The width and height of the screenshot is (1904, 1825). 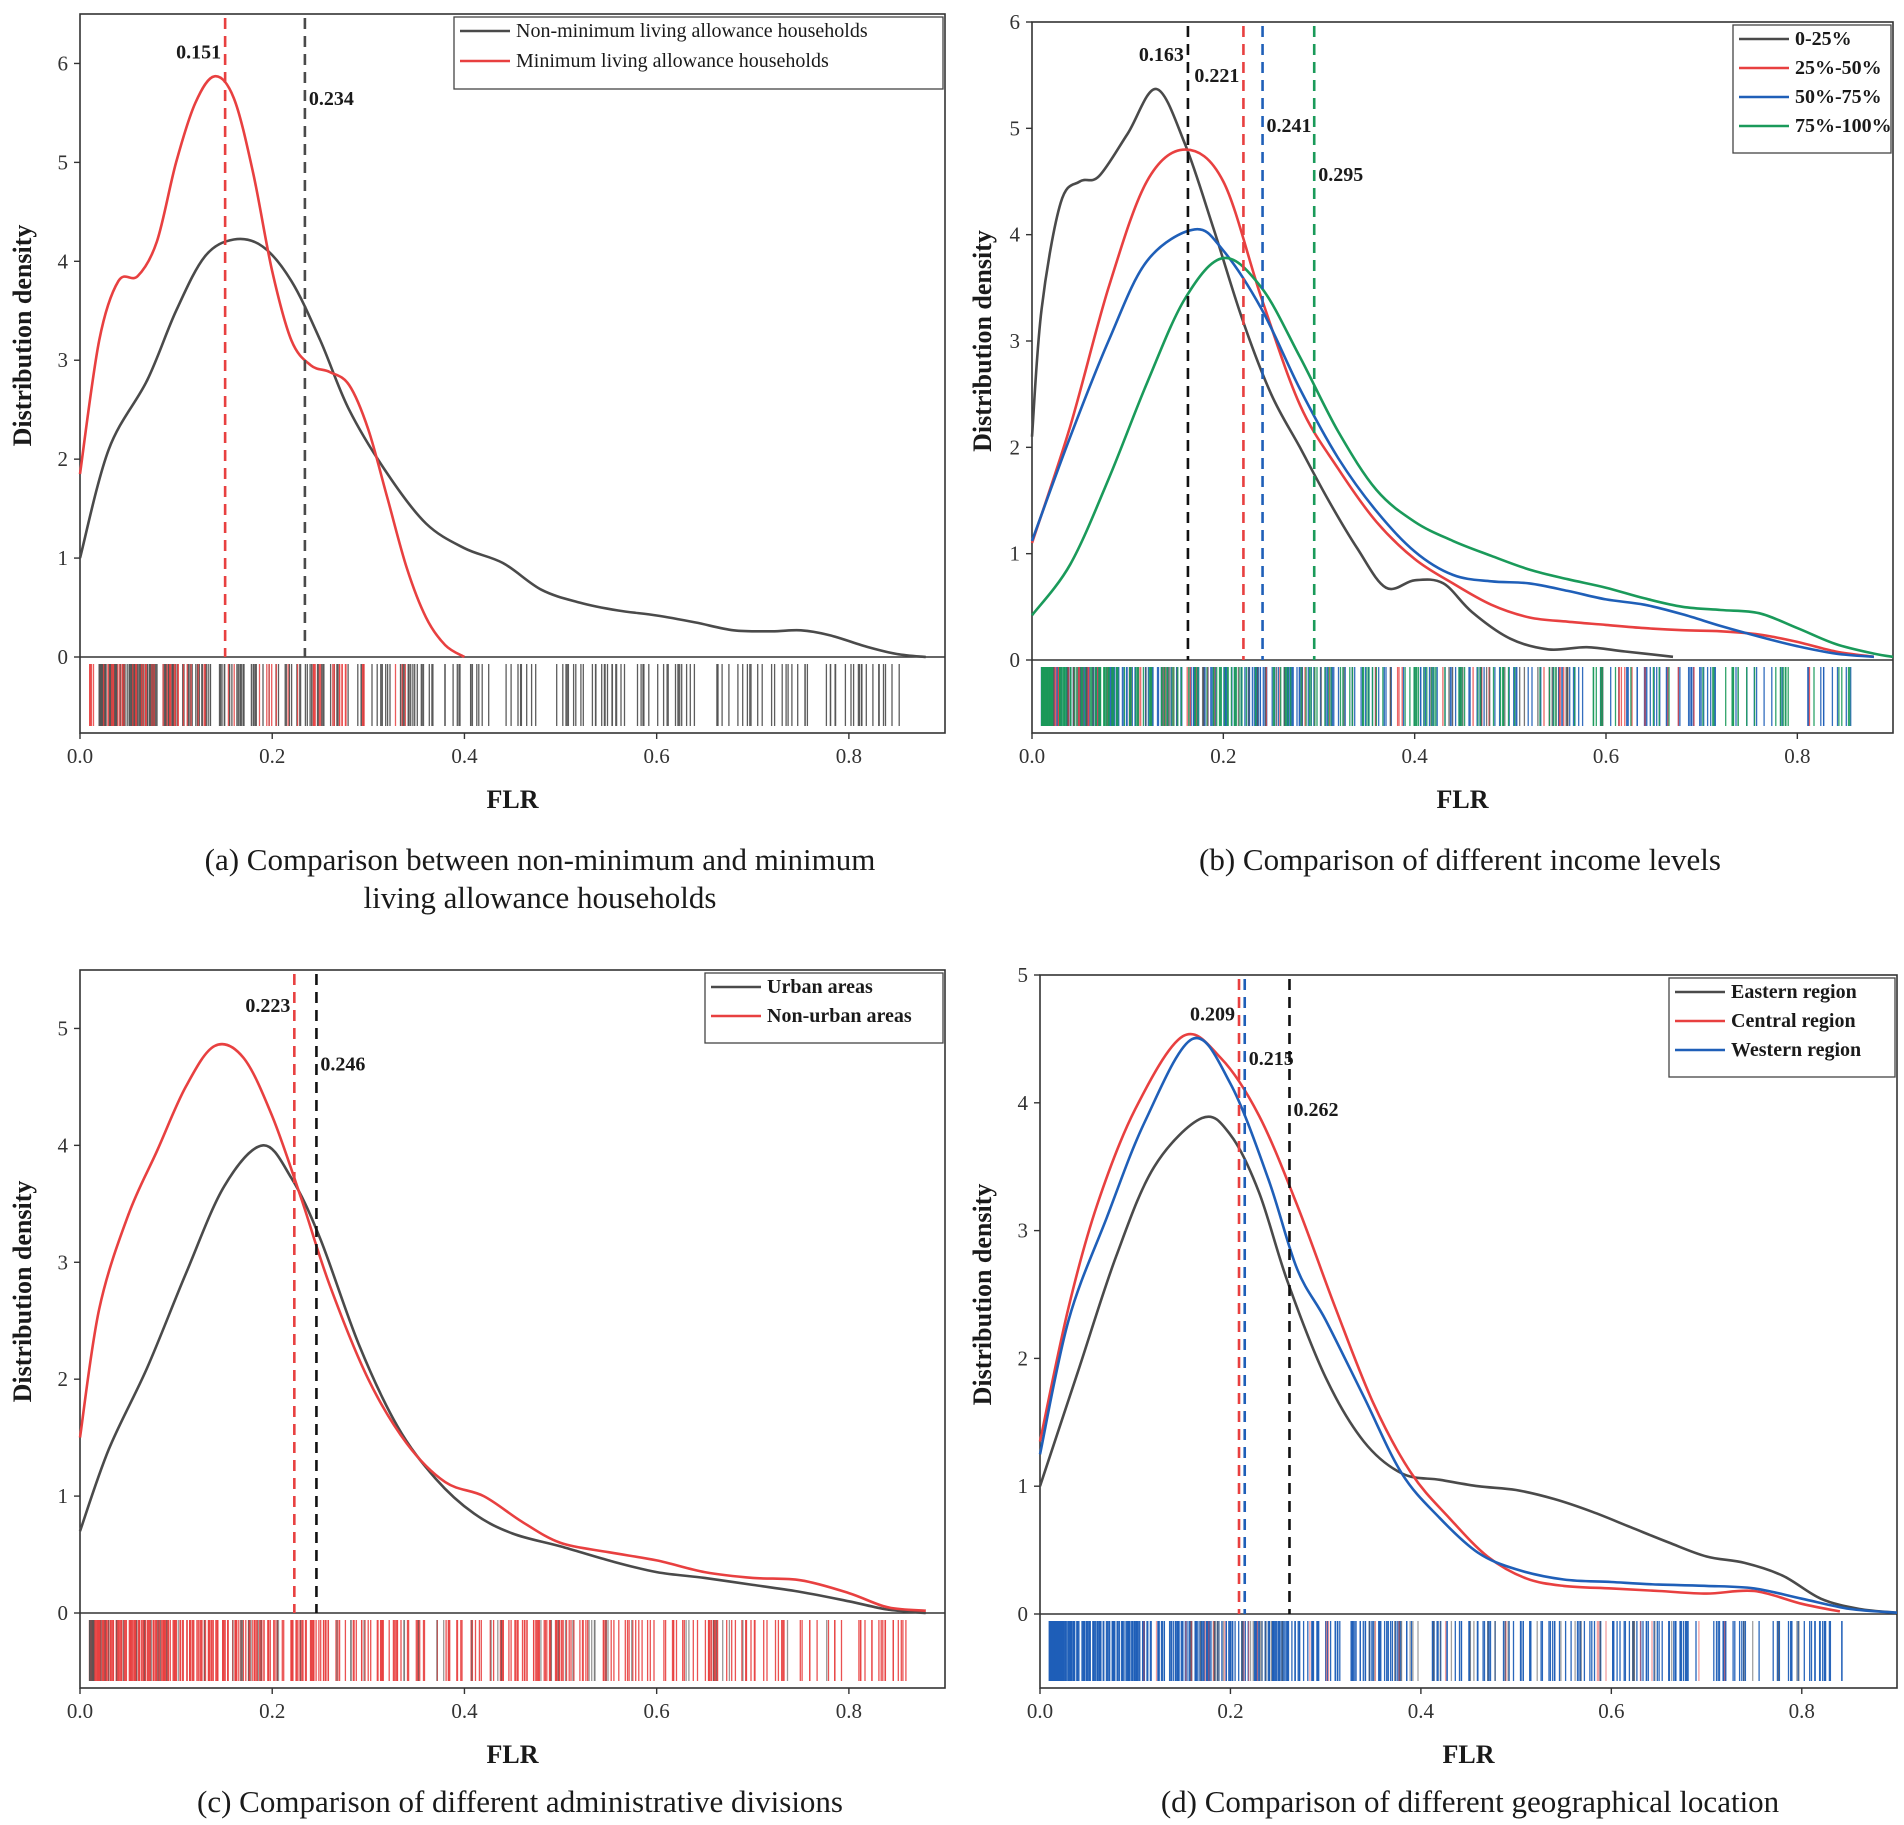 I want to click on mean-label-2: 0.262, so click(x=1315, y=1110).